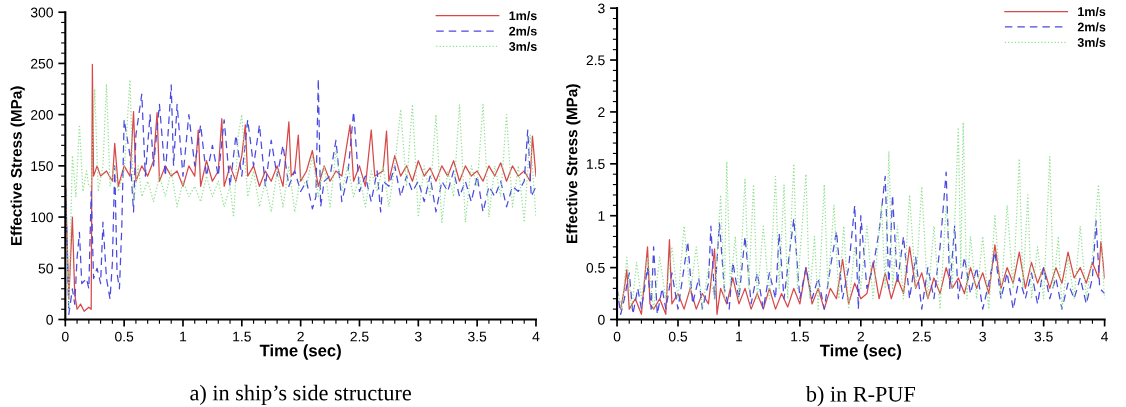 The height and width of the screenshot is (407, 1126). I want to click on y-tick-label: 3, so click(601, 8).